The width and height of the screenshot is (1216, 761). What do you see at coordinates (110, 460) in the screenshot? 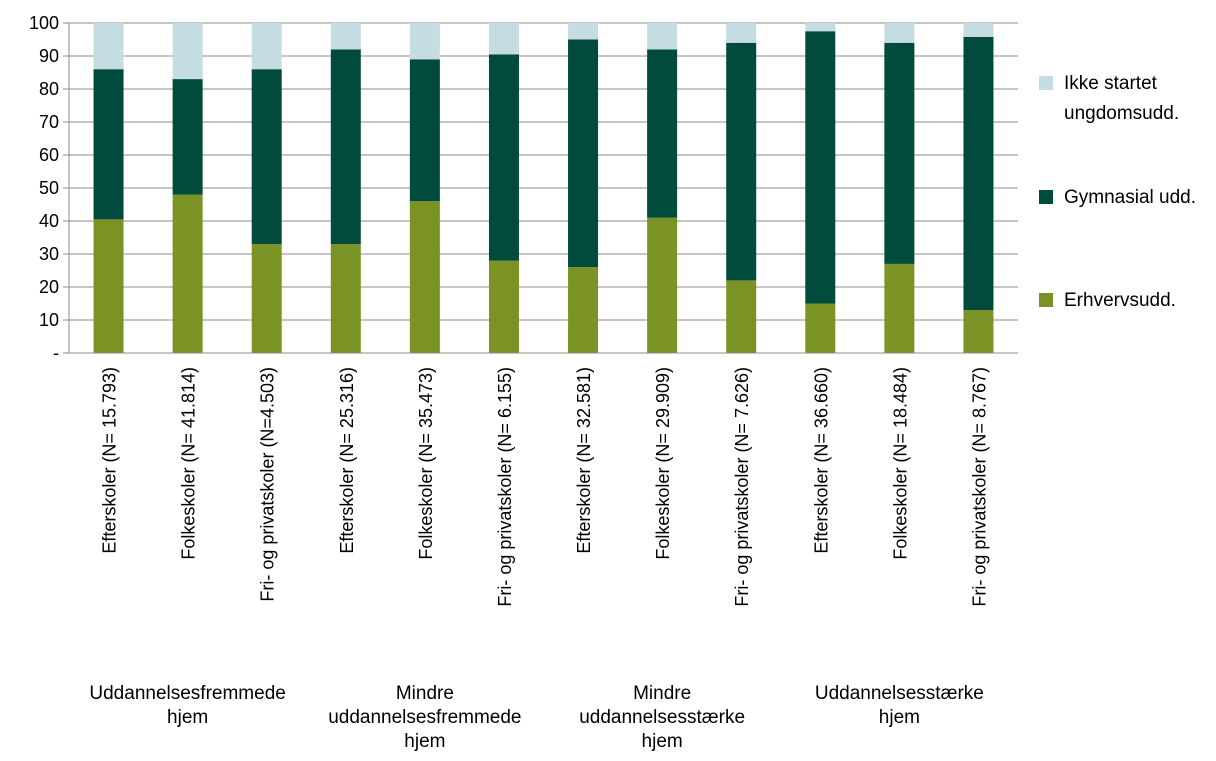
I see `category-label: Efterskoler (N= 15.793)` at bounding box center [110, 460].